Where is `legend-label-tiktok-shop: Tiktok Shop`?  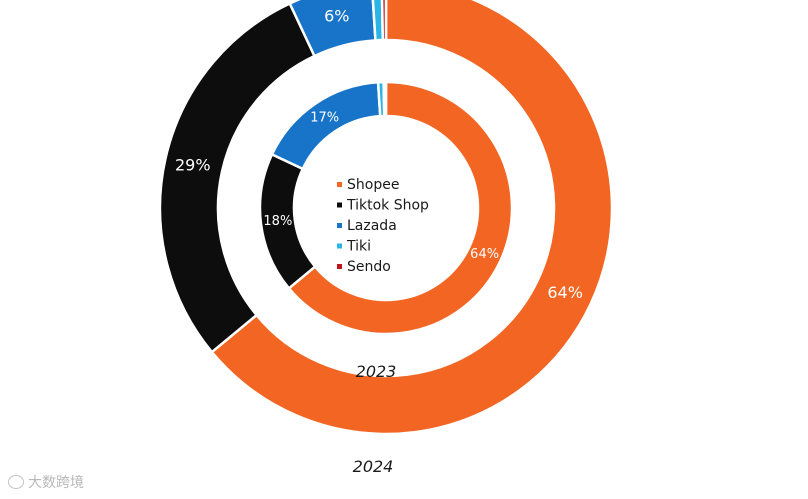
legend-label-tiktok-shop: Tiktok Shop is located at coordinates (387, 206).